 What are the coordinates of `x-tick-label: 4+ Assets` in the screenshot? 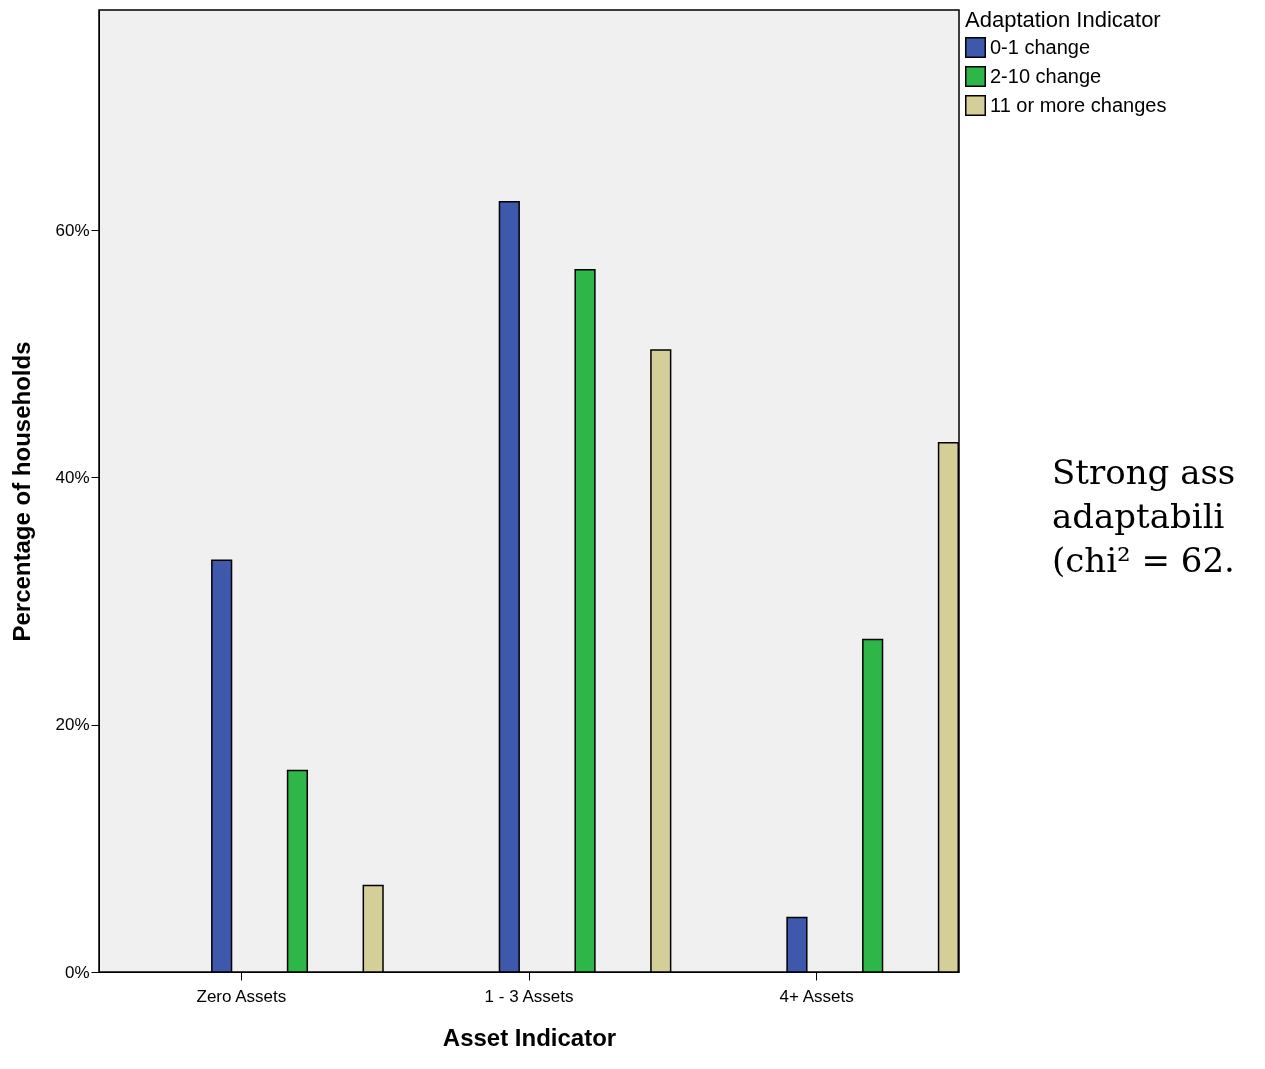 It's located at (816, 996).